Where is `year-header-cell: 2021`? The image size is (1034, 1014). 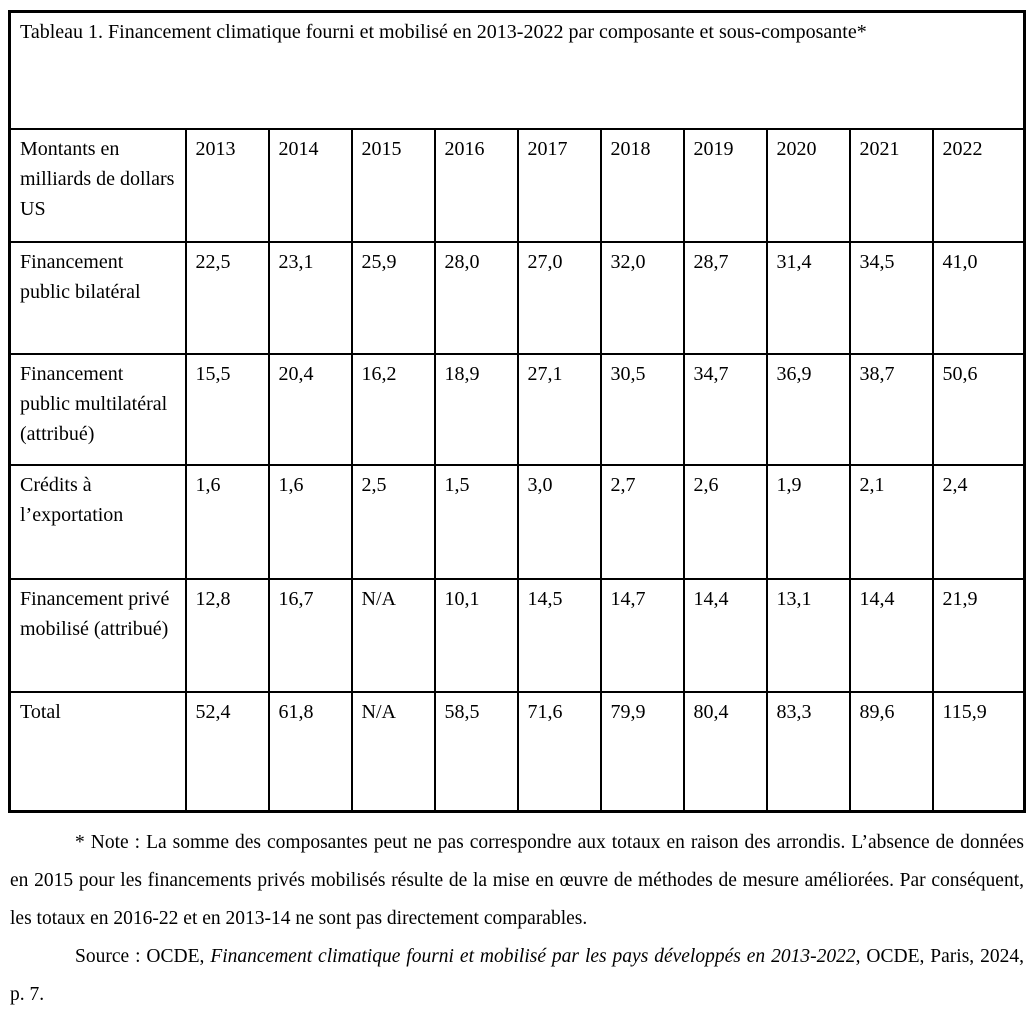
year-header-cell: 2021 is located at coordinates (891, 185).